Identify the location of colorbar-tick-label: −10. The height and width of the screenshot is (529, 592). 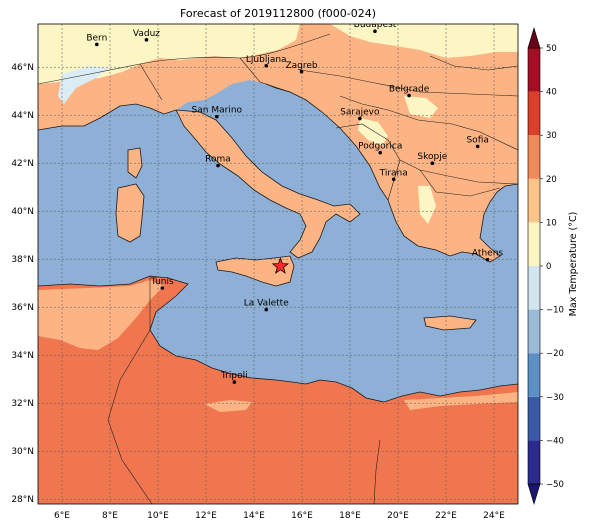
(555, 311).